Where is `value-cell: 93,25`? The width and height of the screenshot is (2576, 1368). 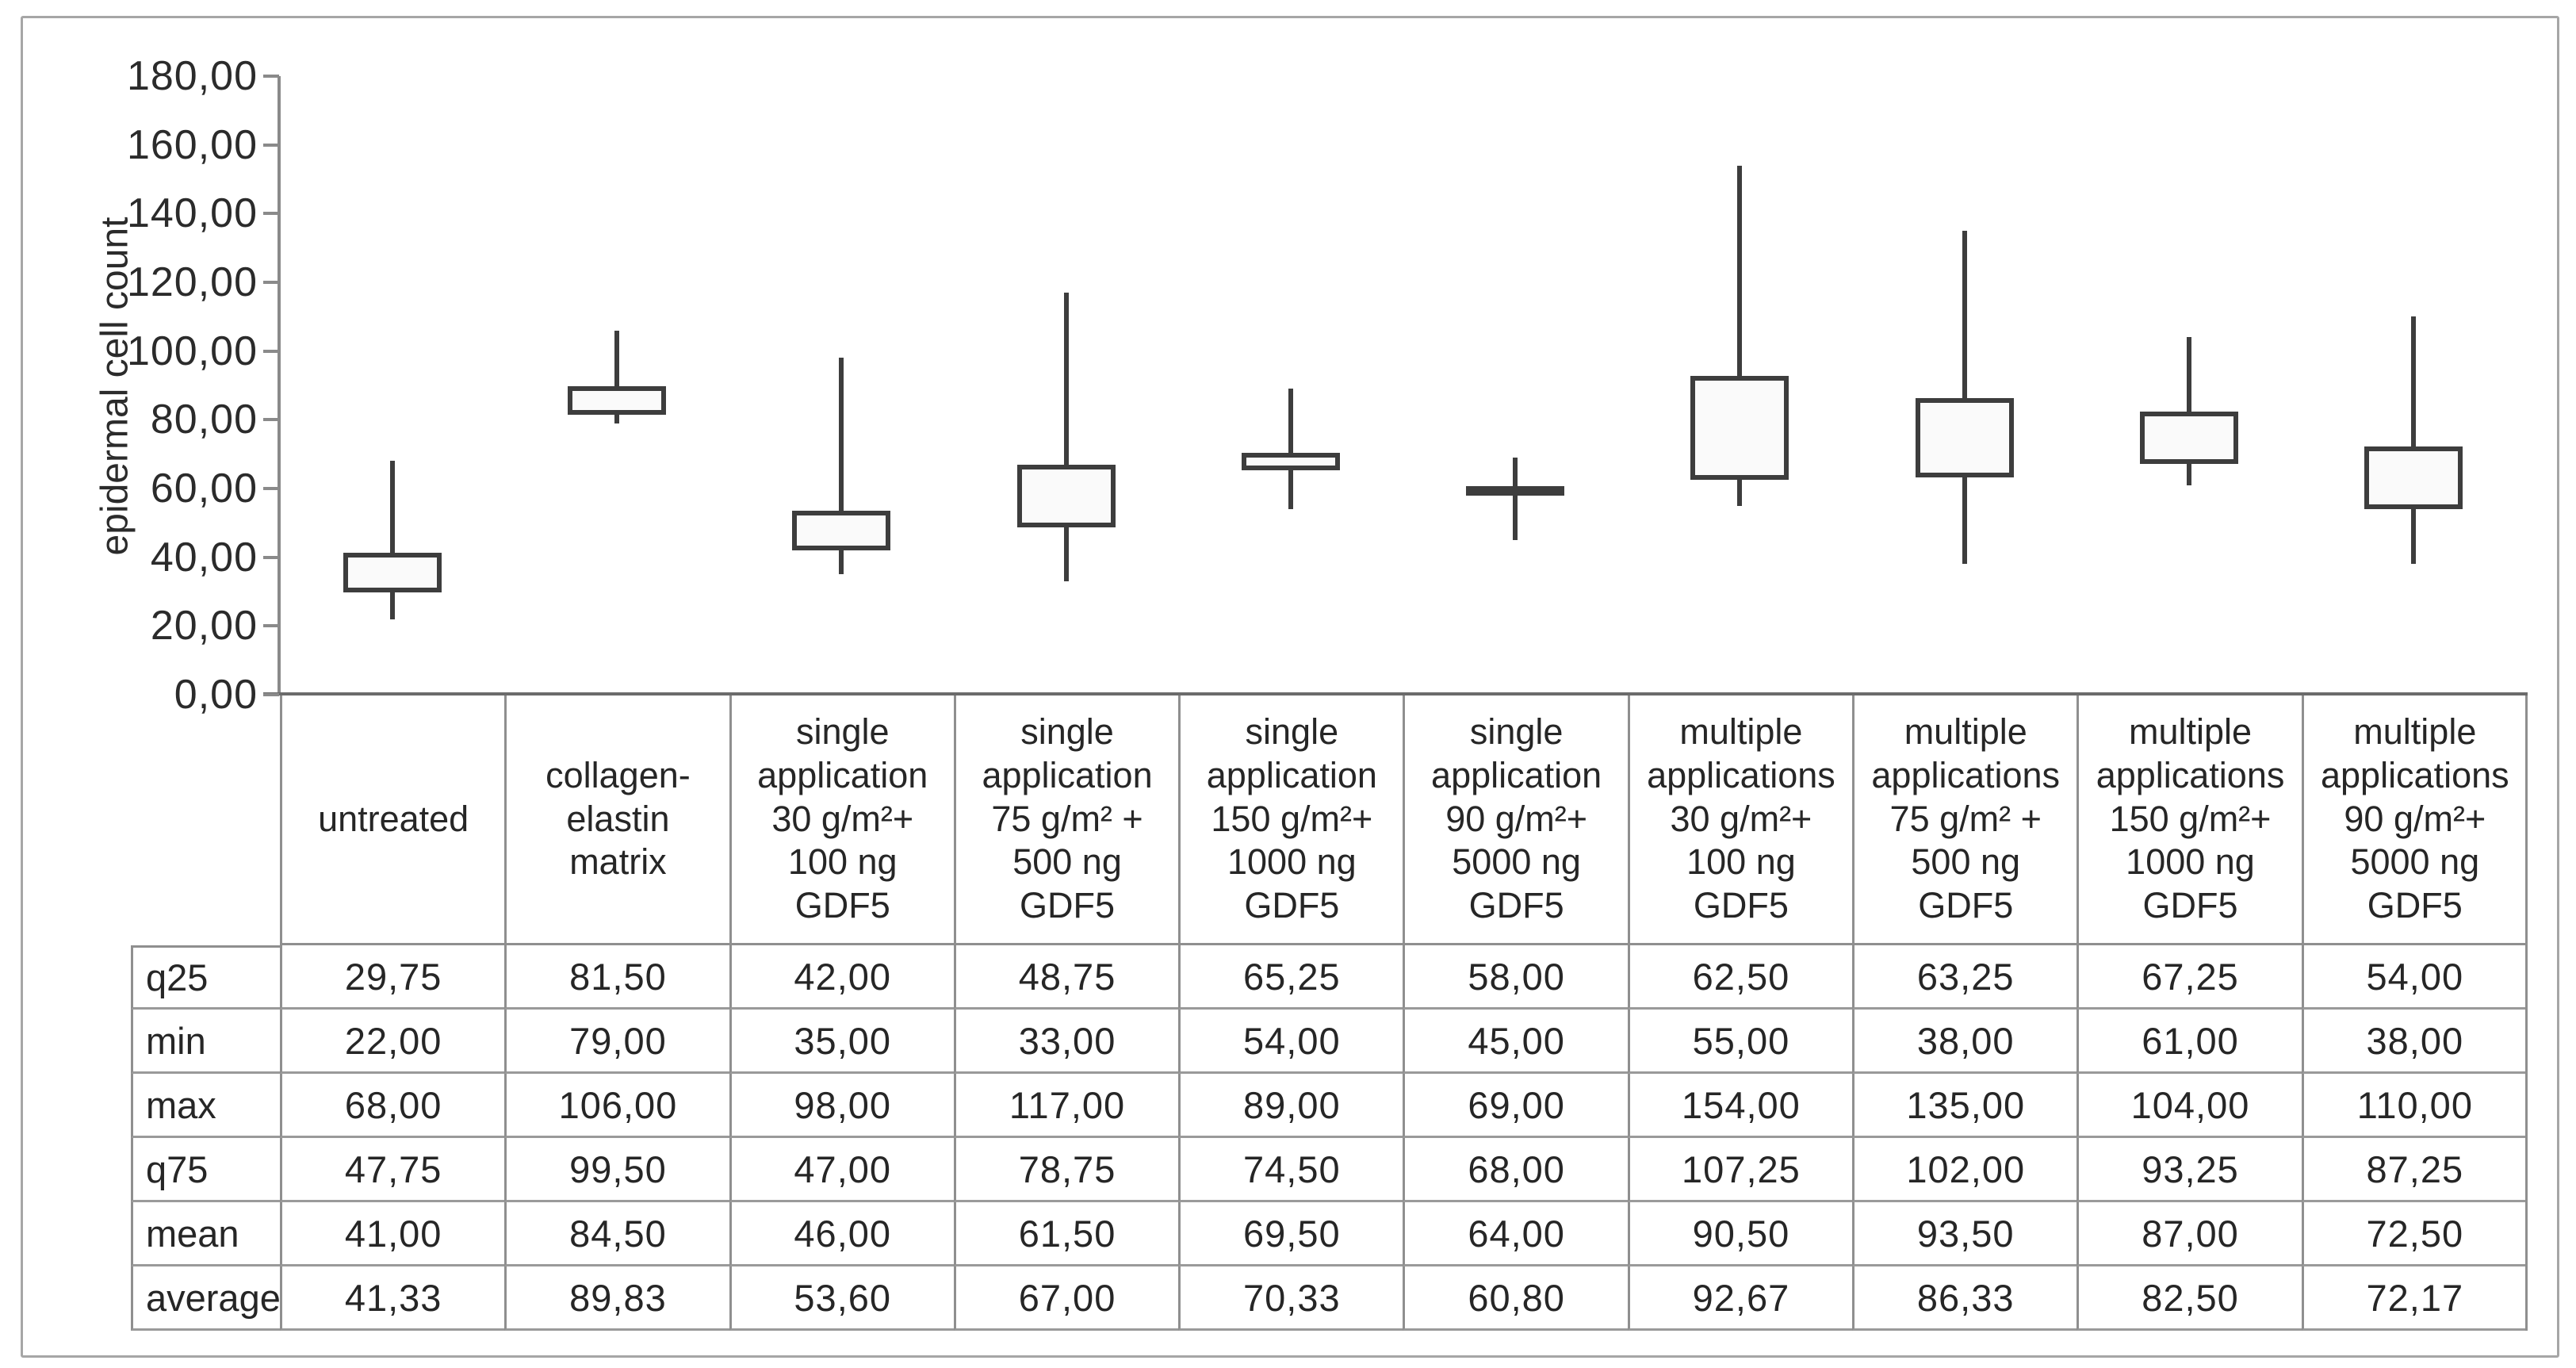
value-cell: 93,25 is located at coordinates (2189, 1170).